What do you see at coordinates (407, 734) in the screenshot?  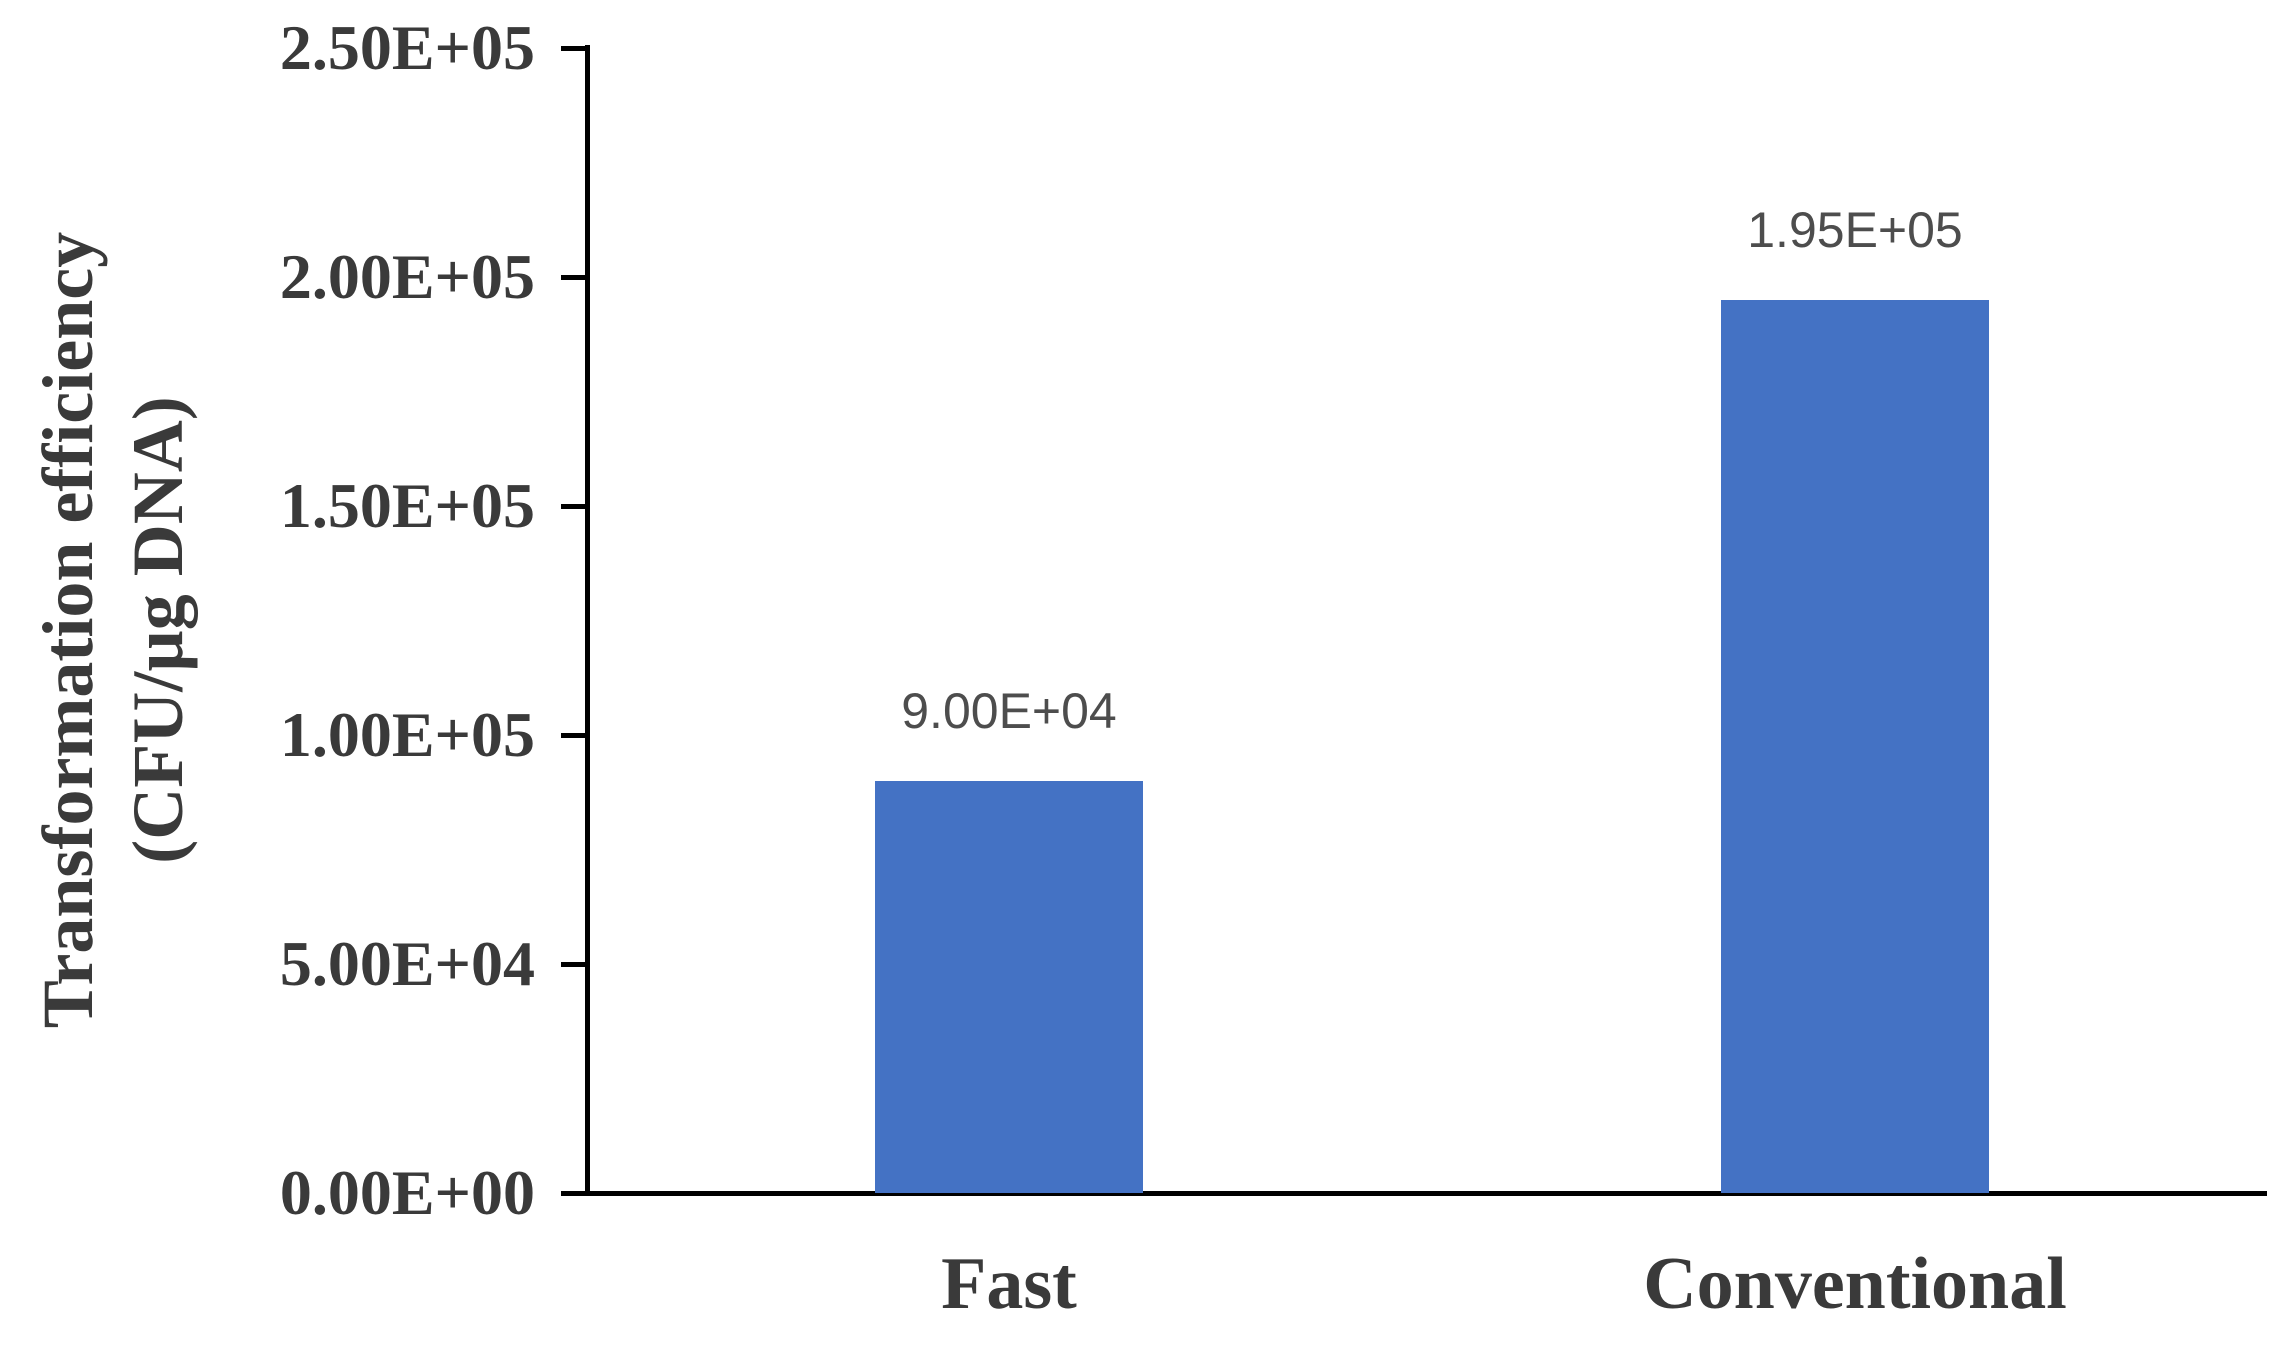 I see `y-tick-label: 1.00E+05` at bounding box center [407, 734].